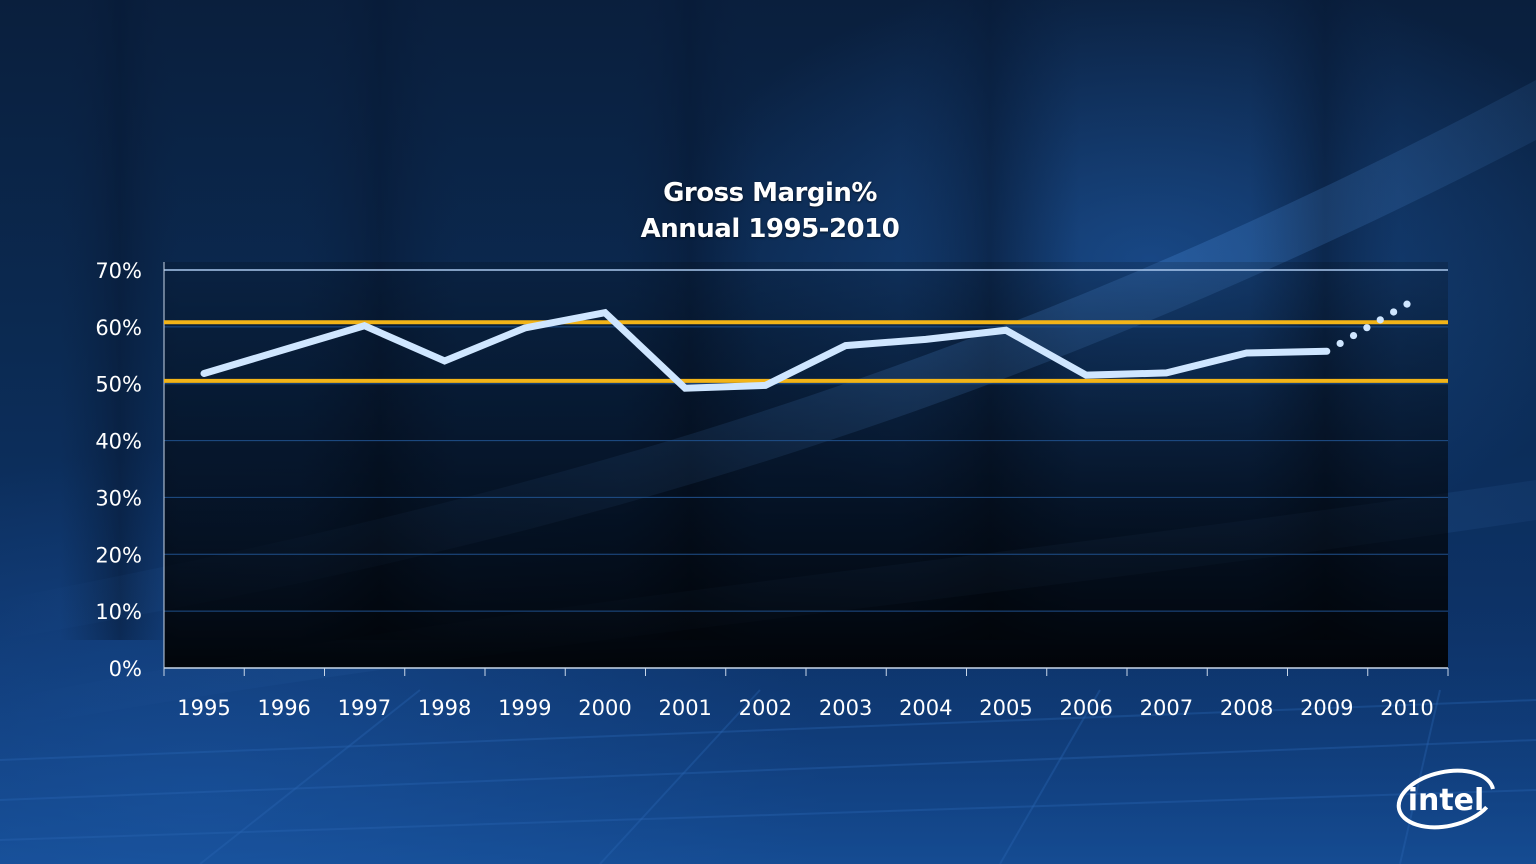 The image size is (1536, 864). Describe the element at coordinates (684, 708) in the screenshot. I see `x-tick-label: 2001` at that location.